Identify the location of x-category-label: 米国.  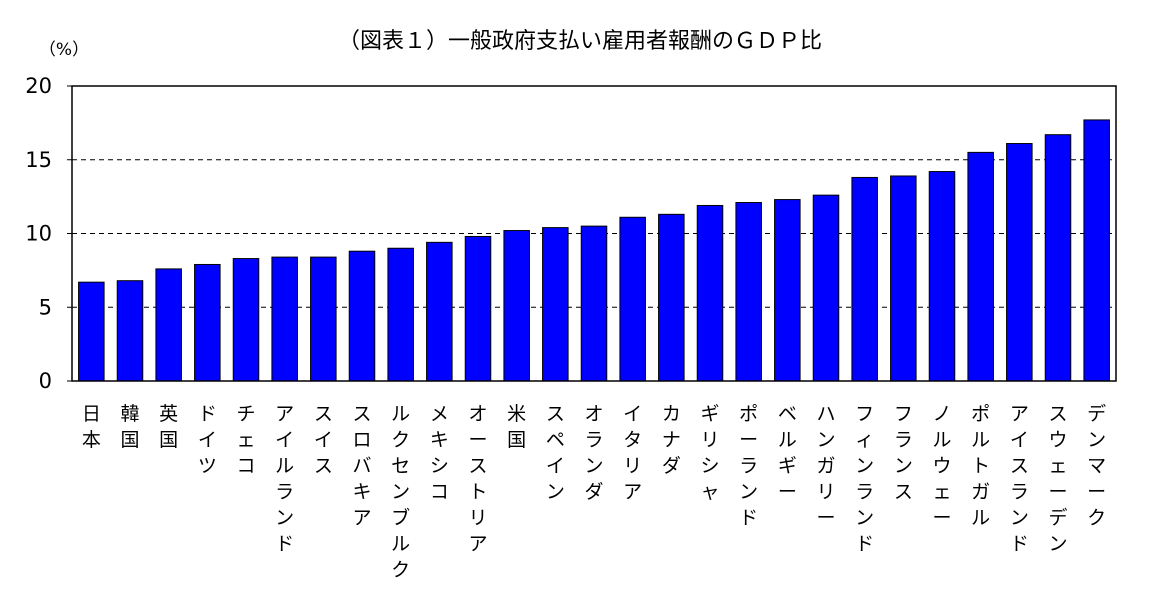
(516, 427).